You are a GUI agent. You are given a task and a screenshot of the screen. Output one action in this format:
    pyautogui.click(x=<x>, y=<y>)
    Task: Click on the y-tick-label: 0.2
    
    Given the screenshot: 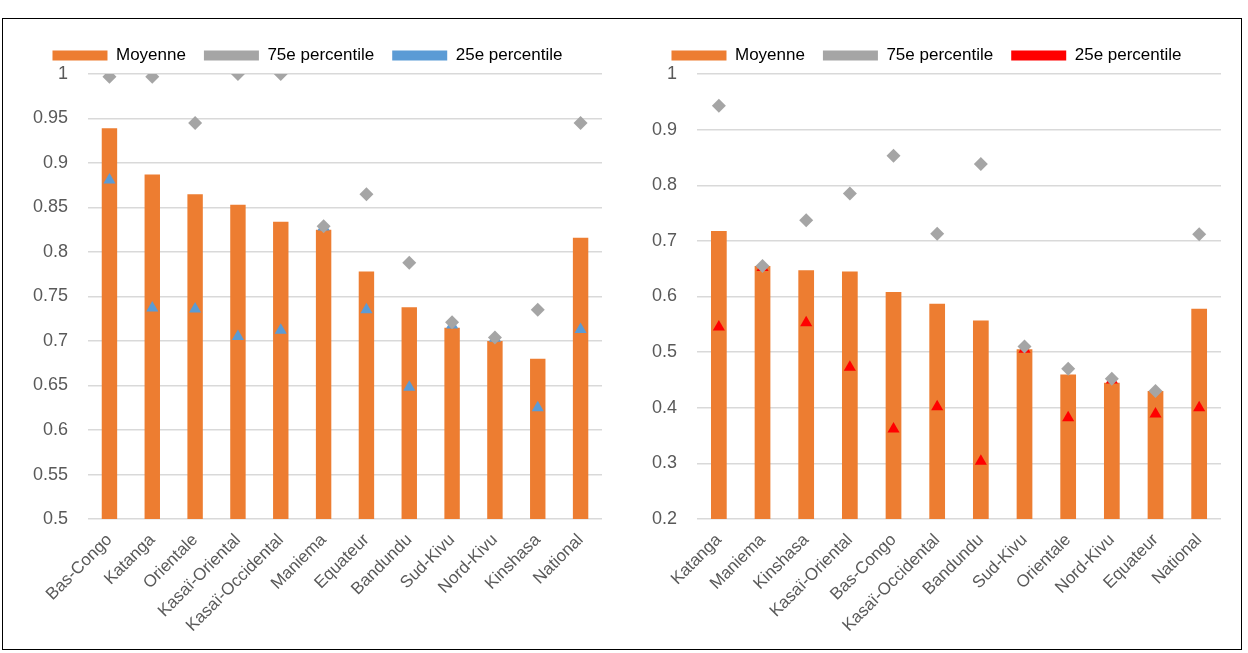 What is the action you would take?
    pyautogui.click(x=664, y=518)
    